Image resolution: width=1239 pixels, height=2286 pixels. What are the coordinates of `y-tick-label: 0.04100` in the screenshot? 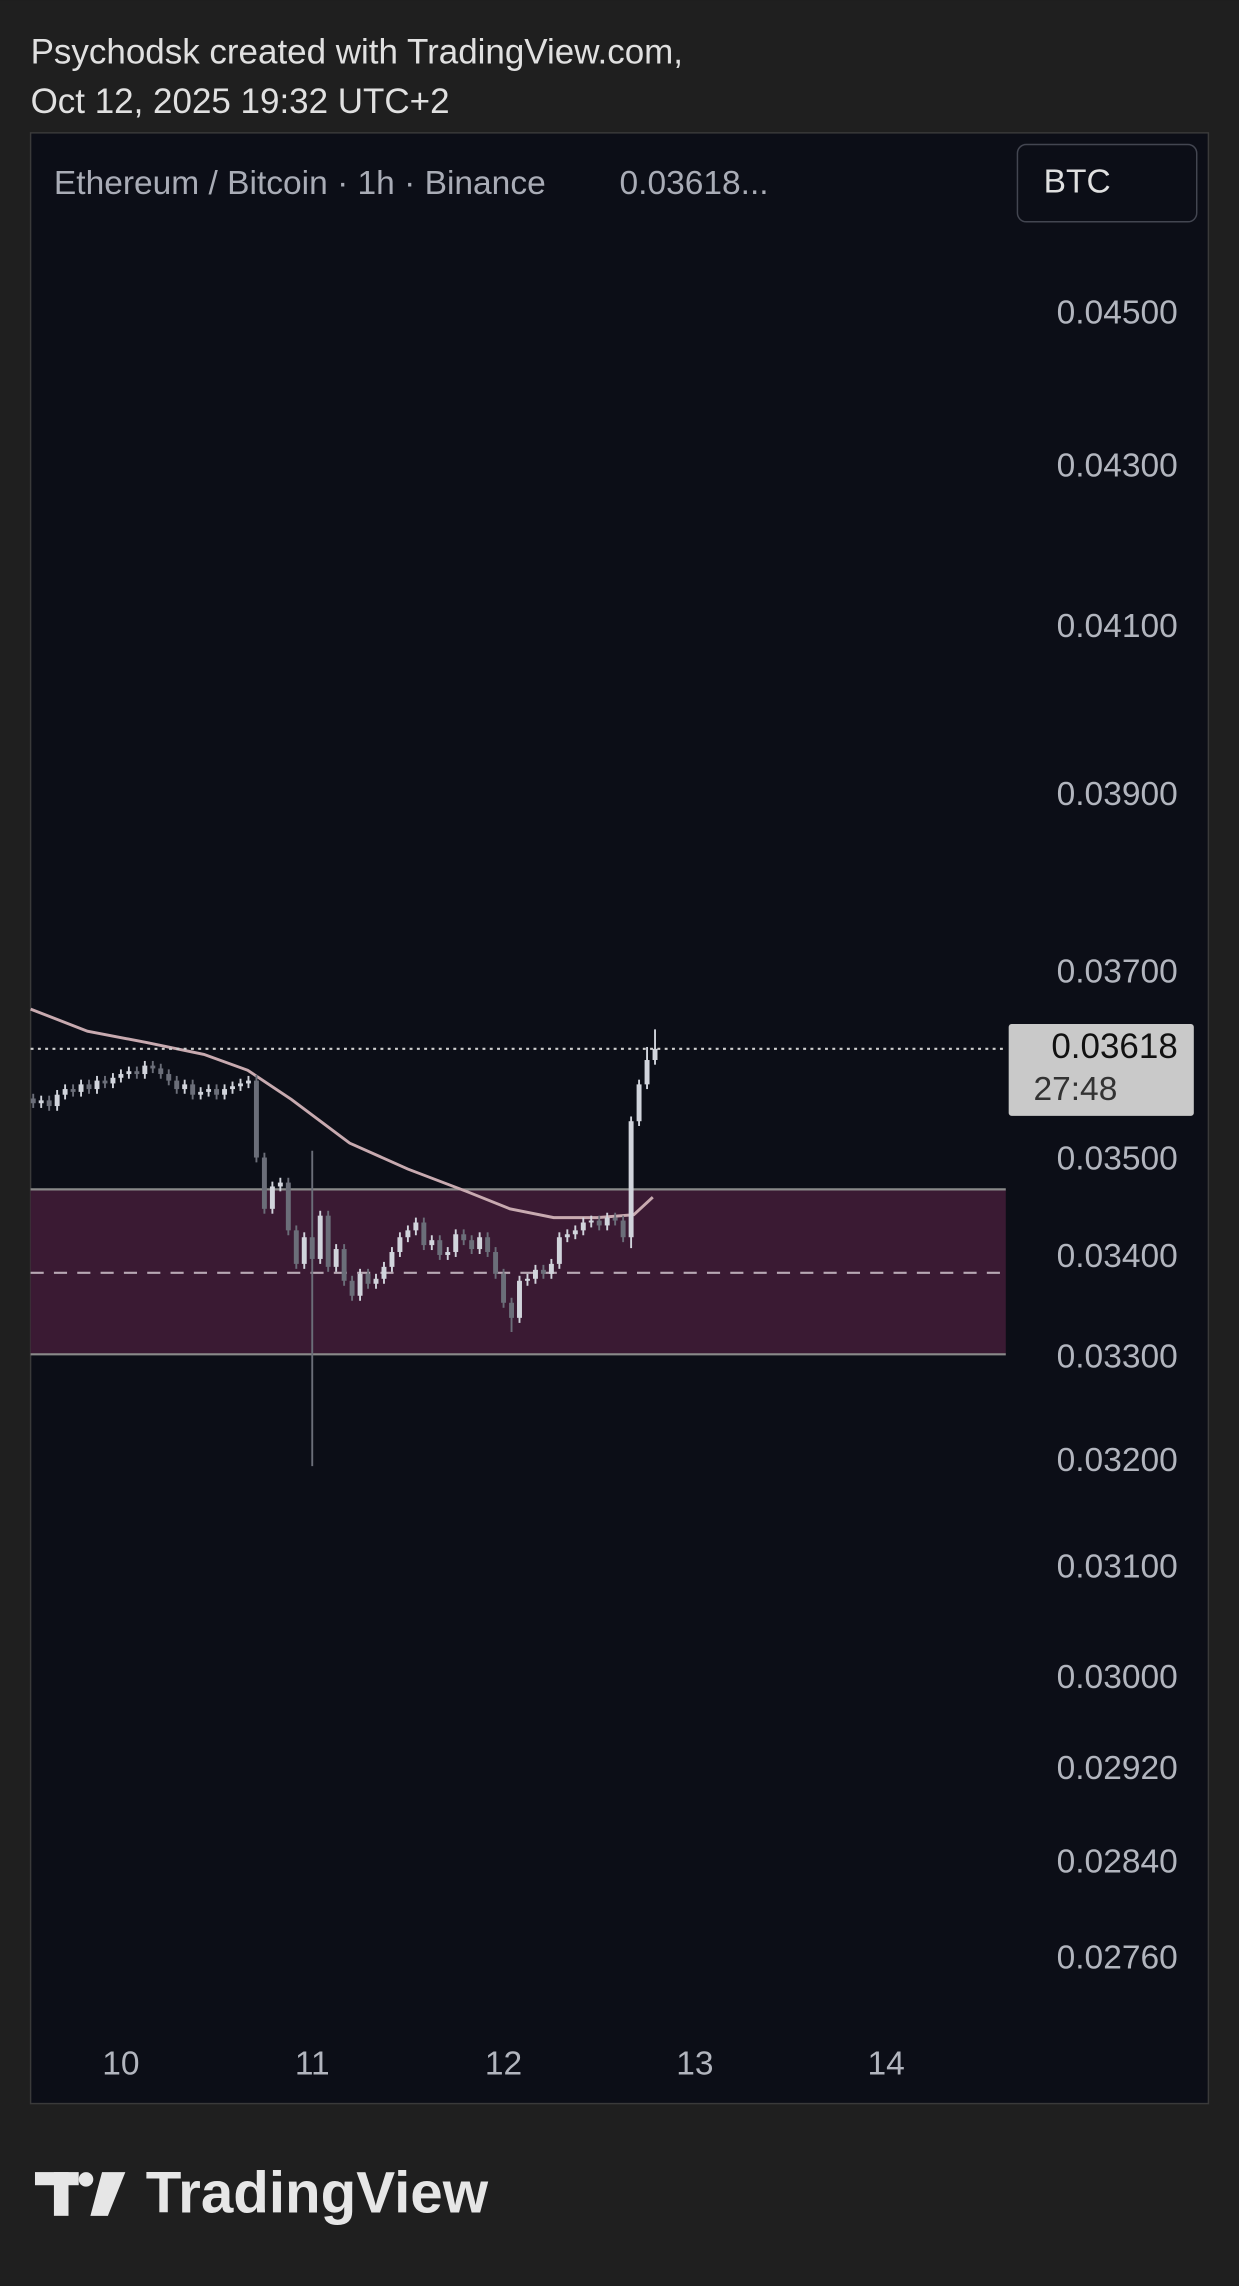 It's located at (1117, 626).